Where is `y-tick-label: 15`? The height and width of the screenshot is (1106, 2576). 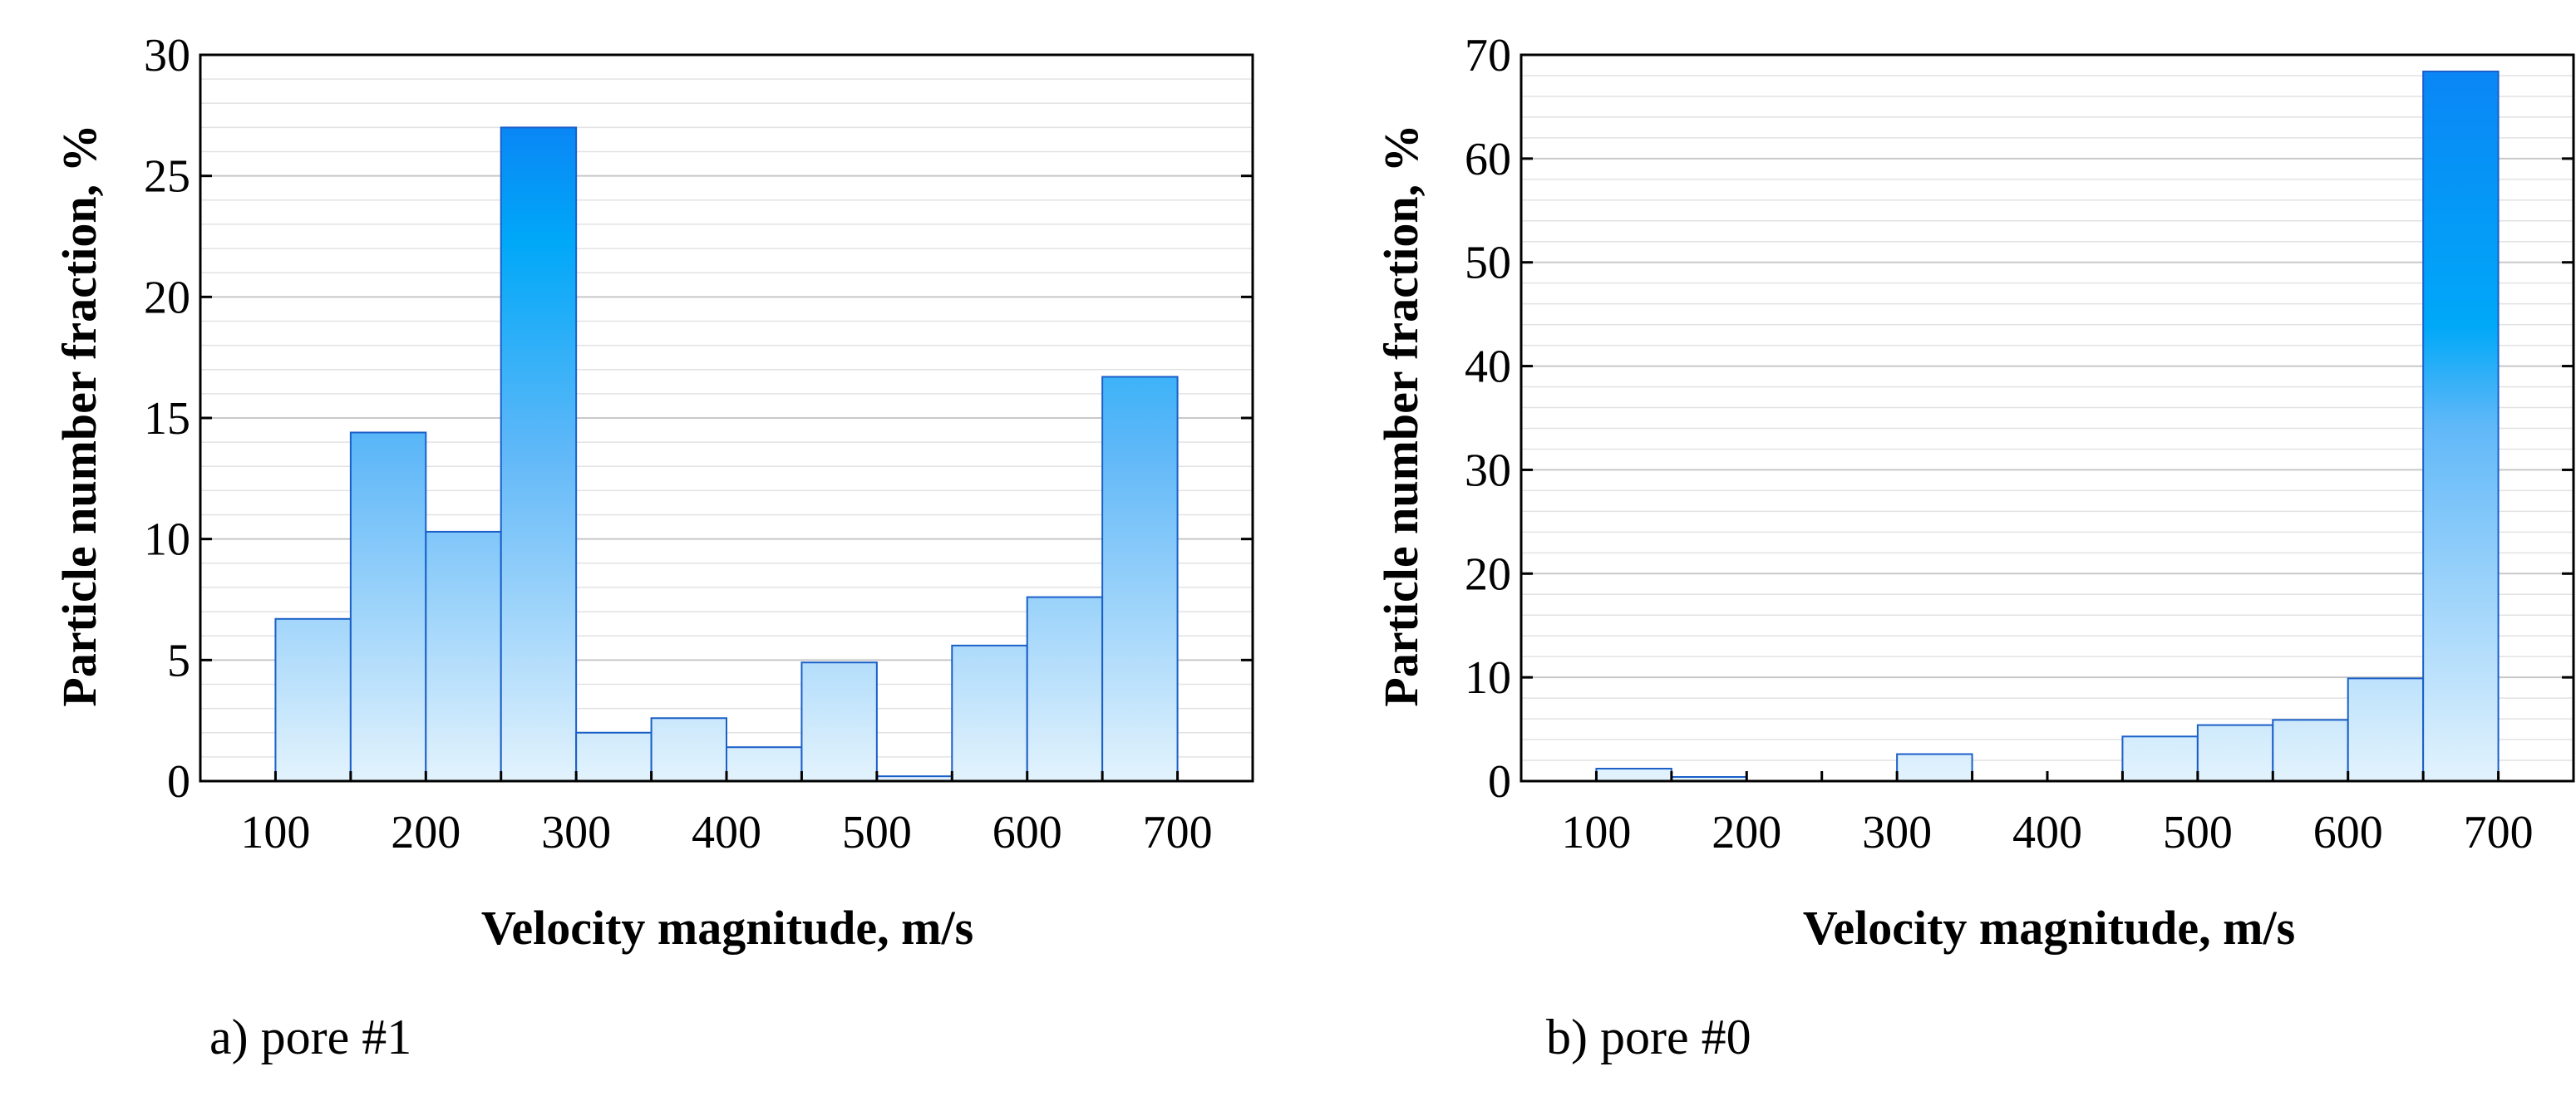
y-tick-label: 15 is located at coordinates (167, 419).